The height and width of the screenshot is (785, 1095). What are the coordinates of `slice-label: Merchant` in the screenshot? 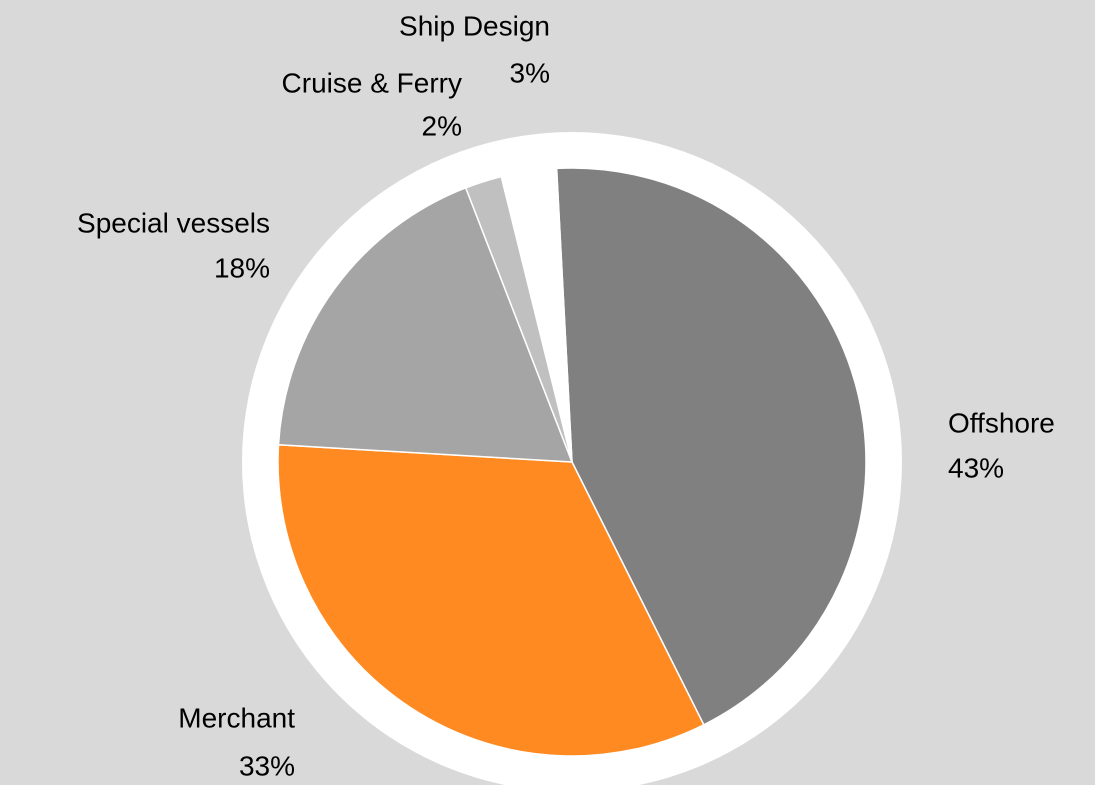 It's located at (236, 717).